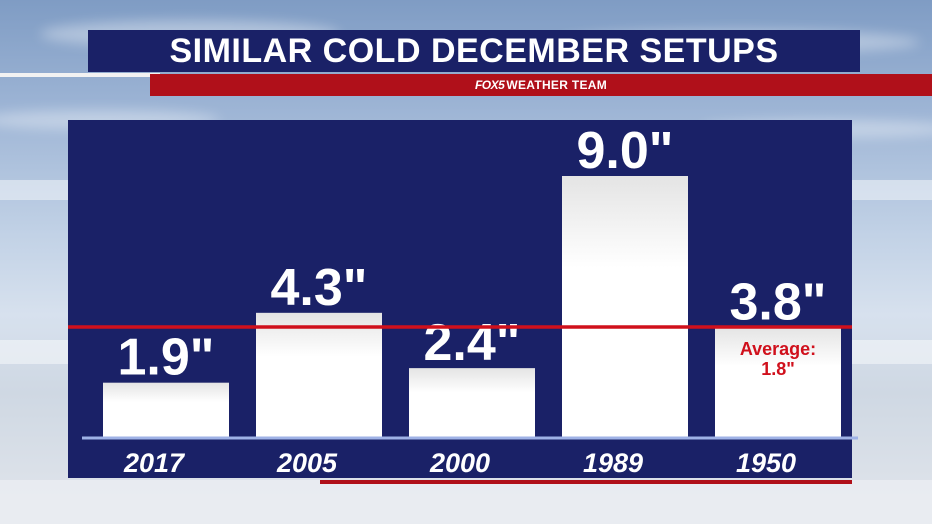  I want to click on station-banner-text: WEATHER TEAM, so click(557, 85).